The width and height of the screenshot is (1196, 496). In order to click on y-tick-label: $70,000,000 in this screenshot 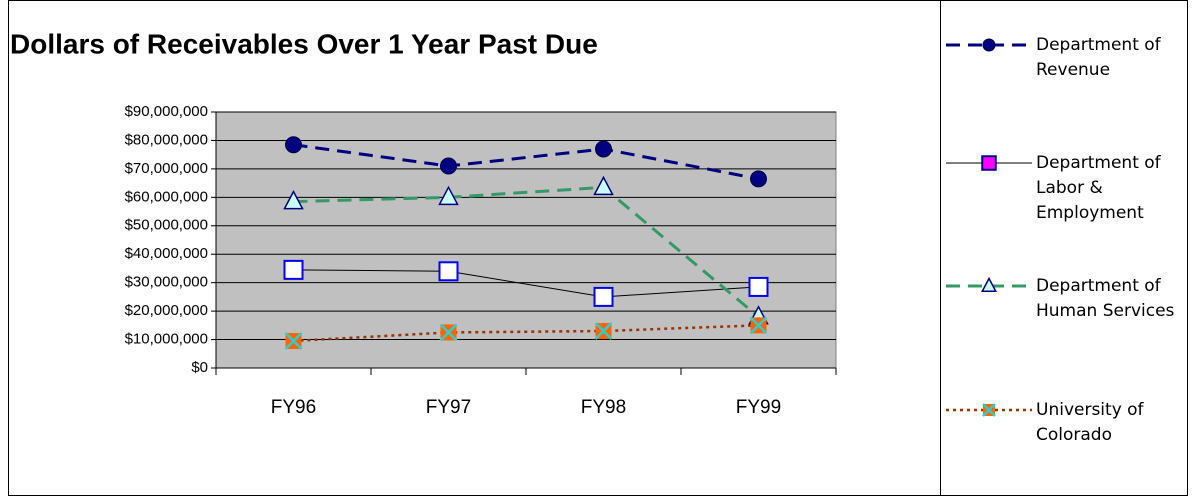, I will do `click(166, 168)`.